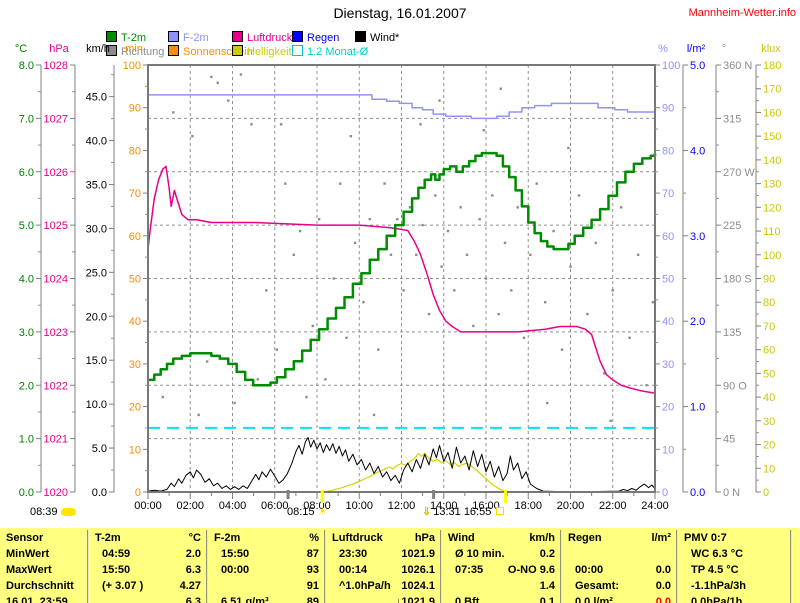 The width and height of the screenshot is (800, 603). What do you see at coordinates (697, 66) in the screenshot?
I see `tick-label: 5.0` at bounding box center [697, 66].